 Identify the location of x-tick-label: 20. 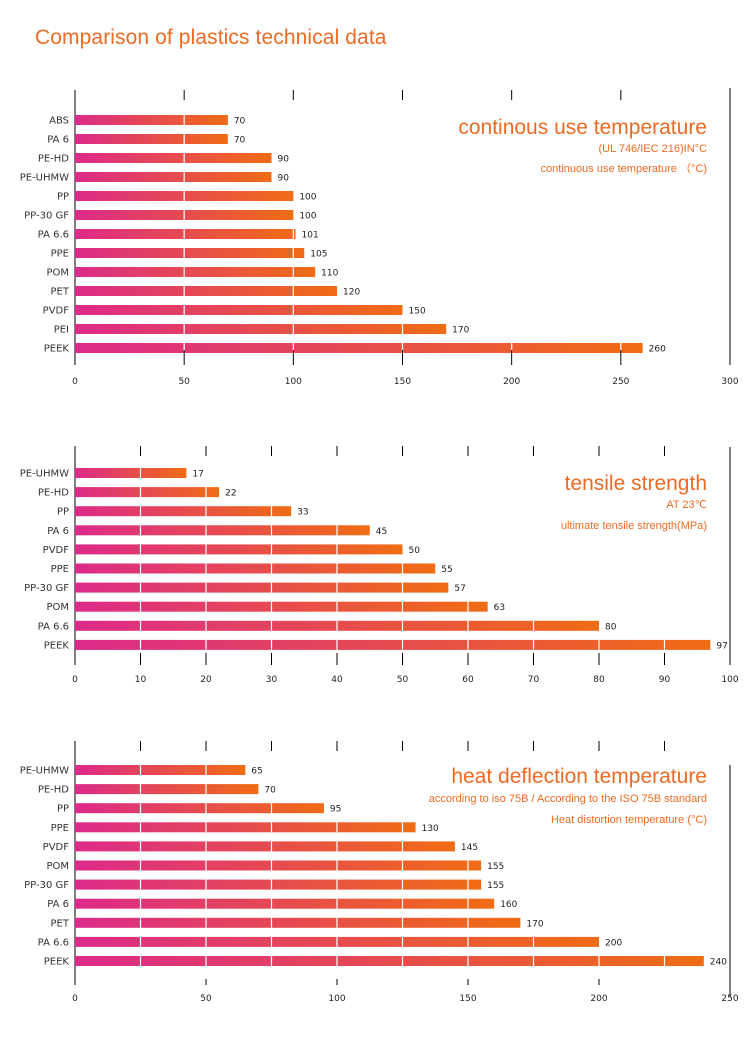
(206, 680).